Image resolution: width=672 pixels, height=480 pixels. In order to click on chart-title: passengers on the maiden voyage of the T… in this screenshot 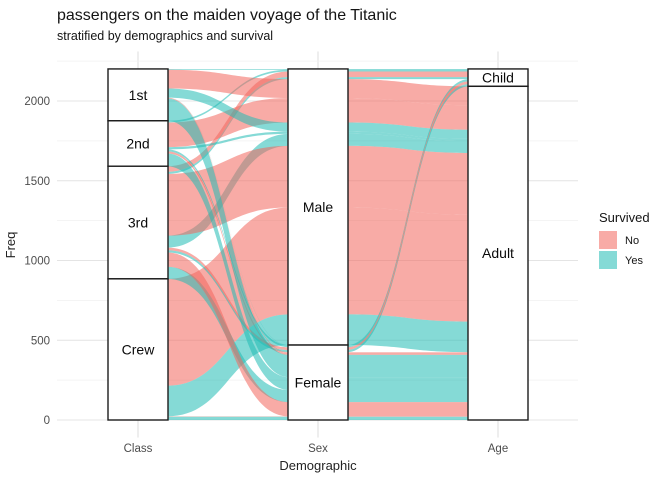, I will do `click(227, 15)`.